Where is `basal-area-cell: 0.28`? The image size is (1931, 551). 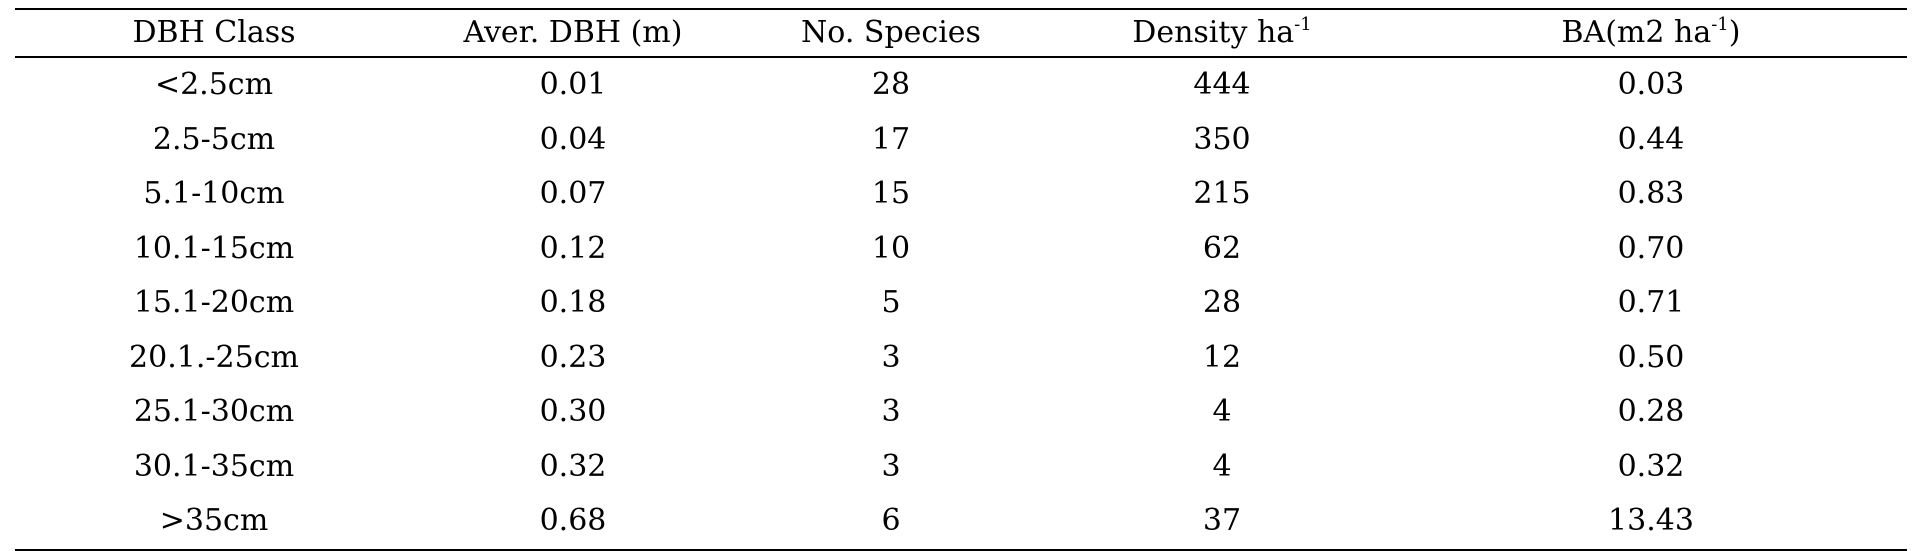
basal-area-cell: 0.28 is located at coordinates (1651, 412).